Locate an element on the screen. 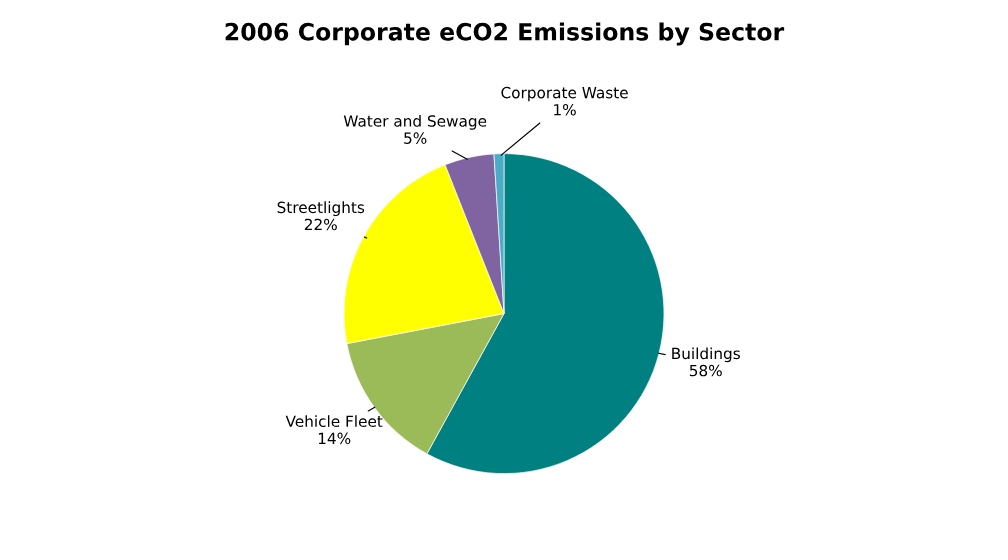  data-label: 58% is located at coordinates (705, 370).